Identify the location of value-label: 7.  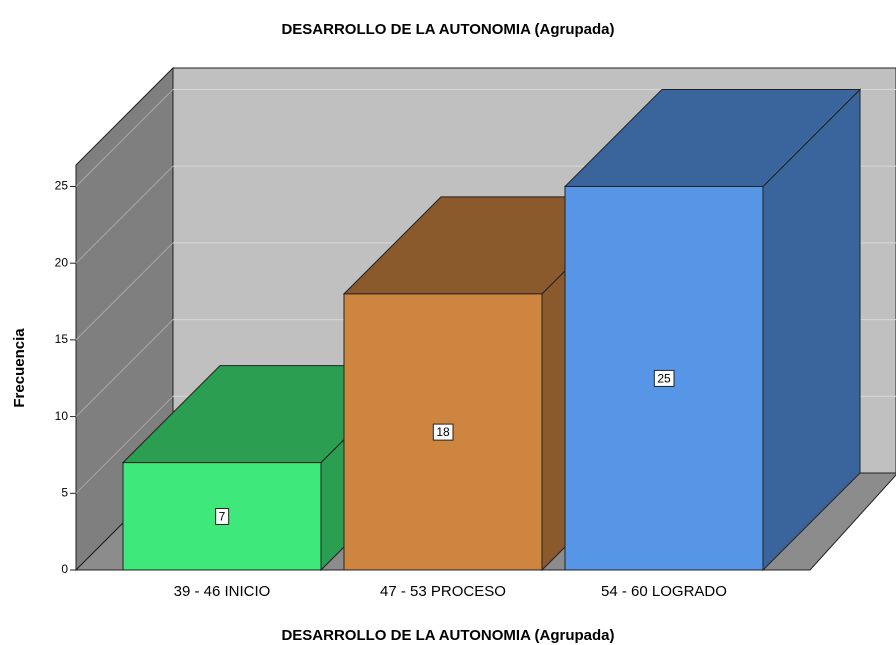
(222, 516).